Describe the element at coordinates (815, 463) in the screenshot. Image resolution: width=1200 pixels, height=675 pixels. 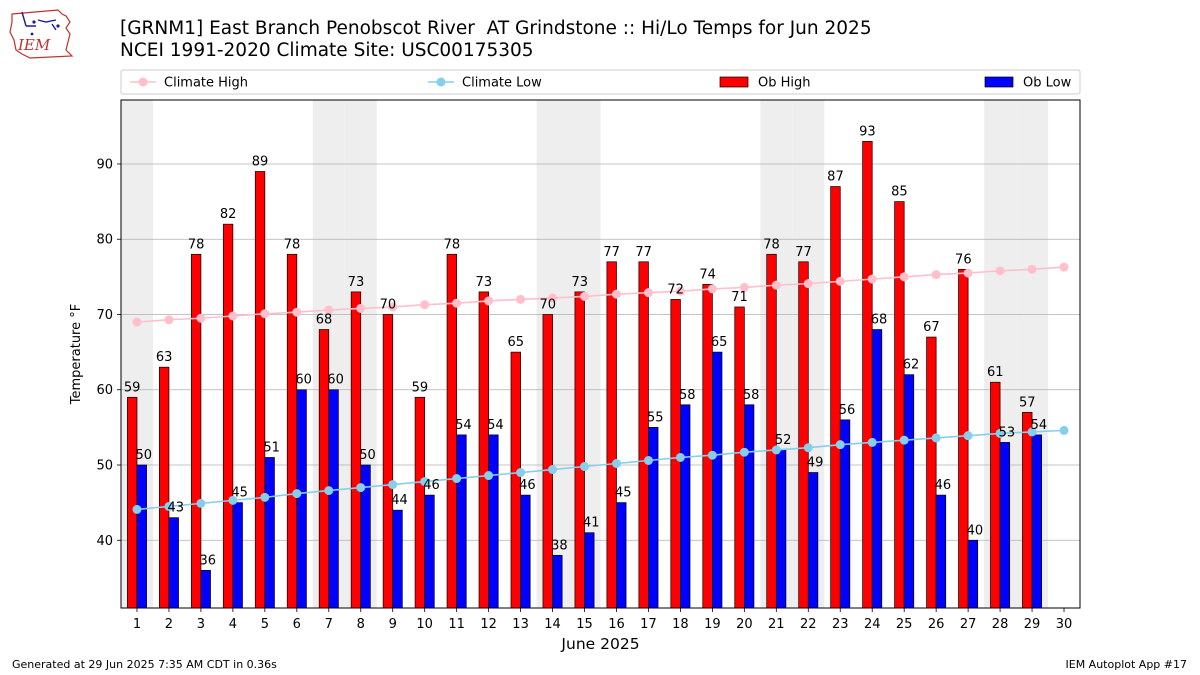
I see `ob-low-label: 49` at that location.